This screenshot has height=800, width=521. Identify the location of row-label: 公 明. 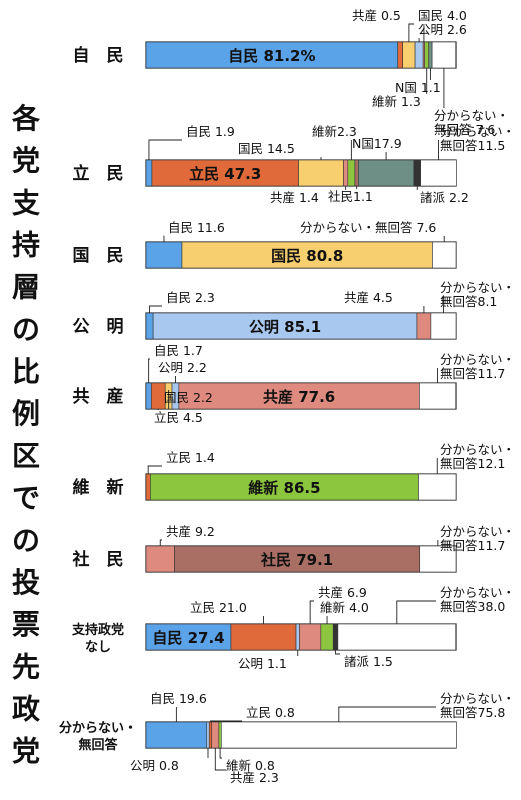
(98, 327).